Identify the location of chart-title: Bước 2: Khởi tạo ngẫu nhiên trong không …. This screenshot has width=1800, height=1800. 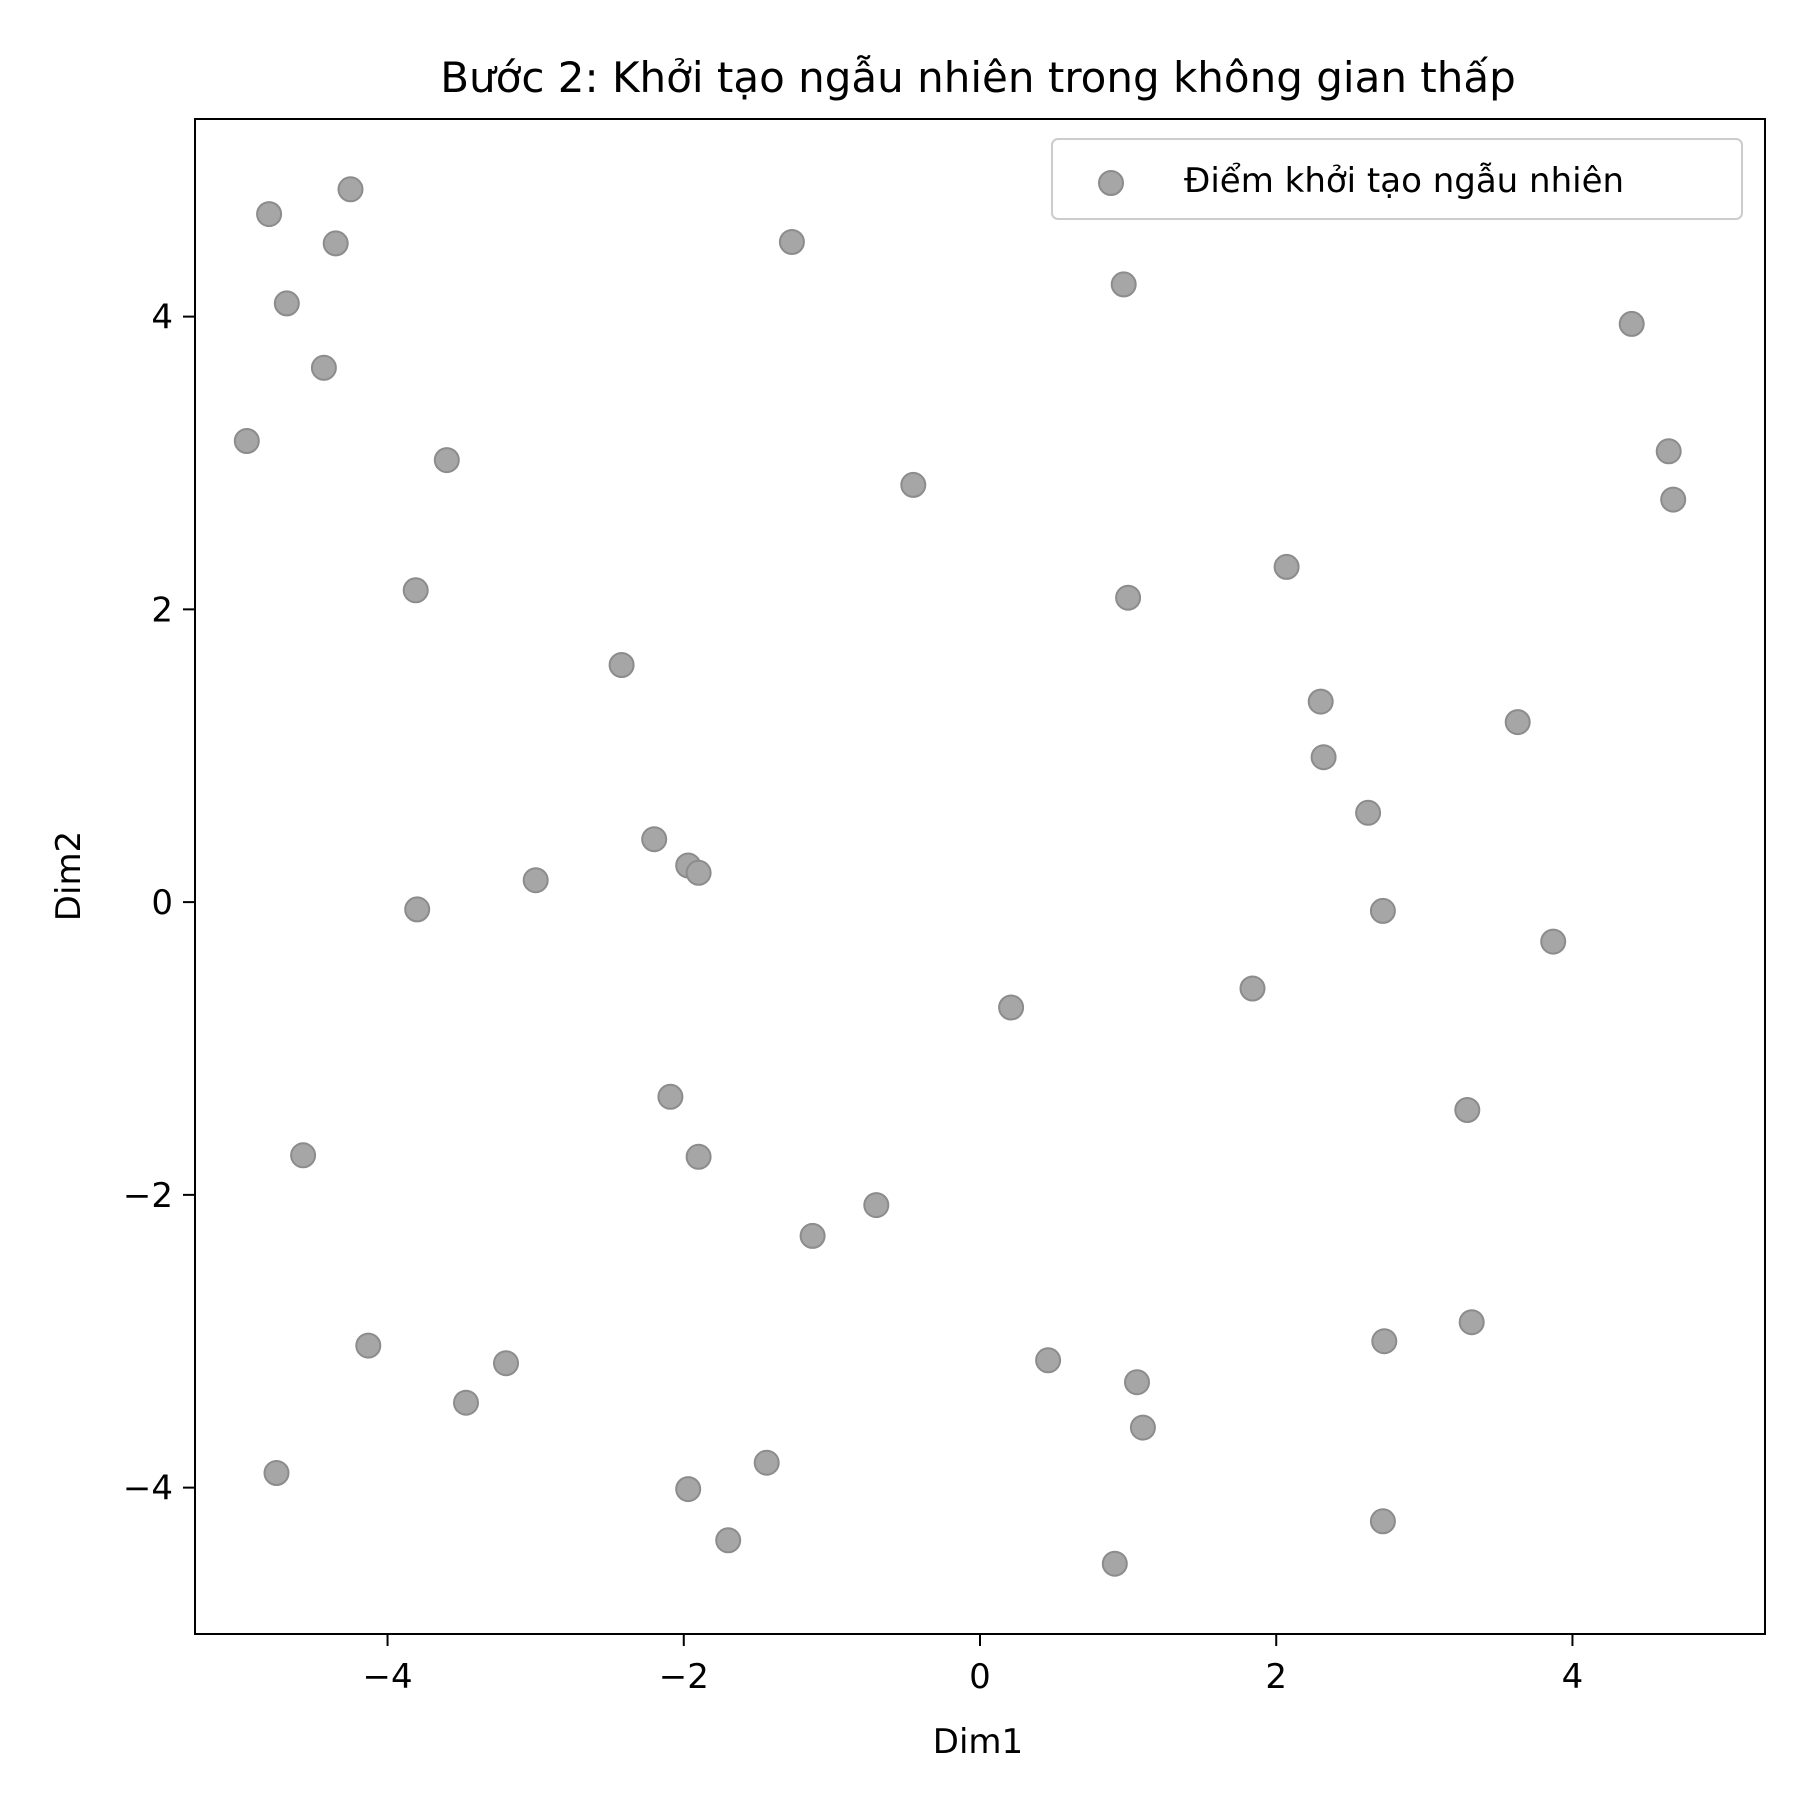
(978, 77).